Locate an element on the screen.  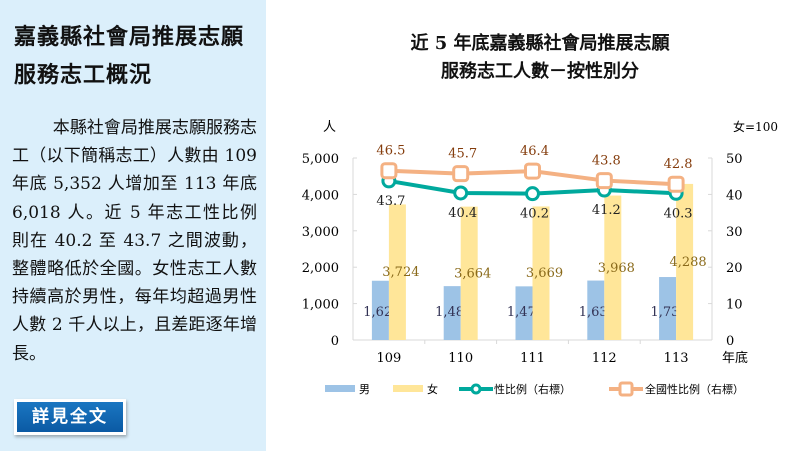
right-tick-label: 30 is located at coordinates (734, 232).